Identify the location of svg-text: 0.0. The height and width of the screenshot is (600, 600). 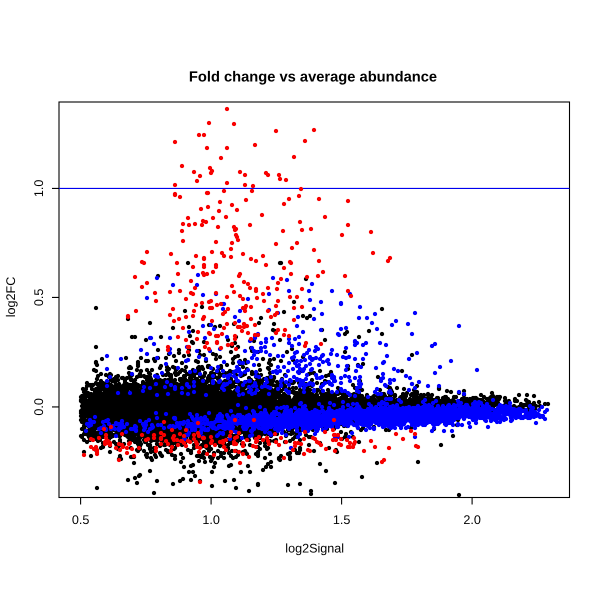
(39, 407).